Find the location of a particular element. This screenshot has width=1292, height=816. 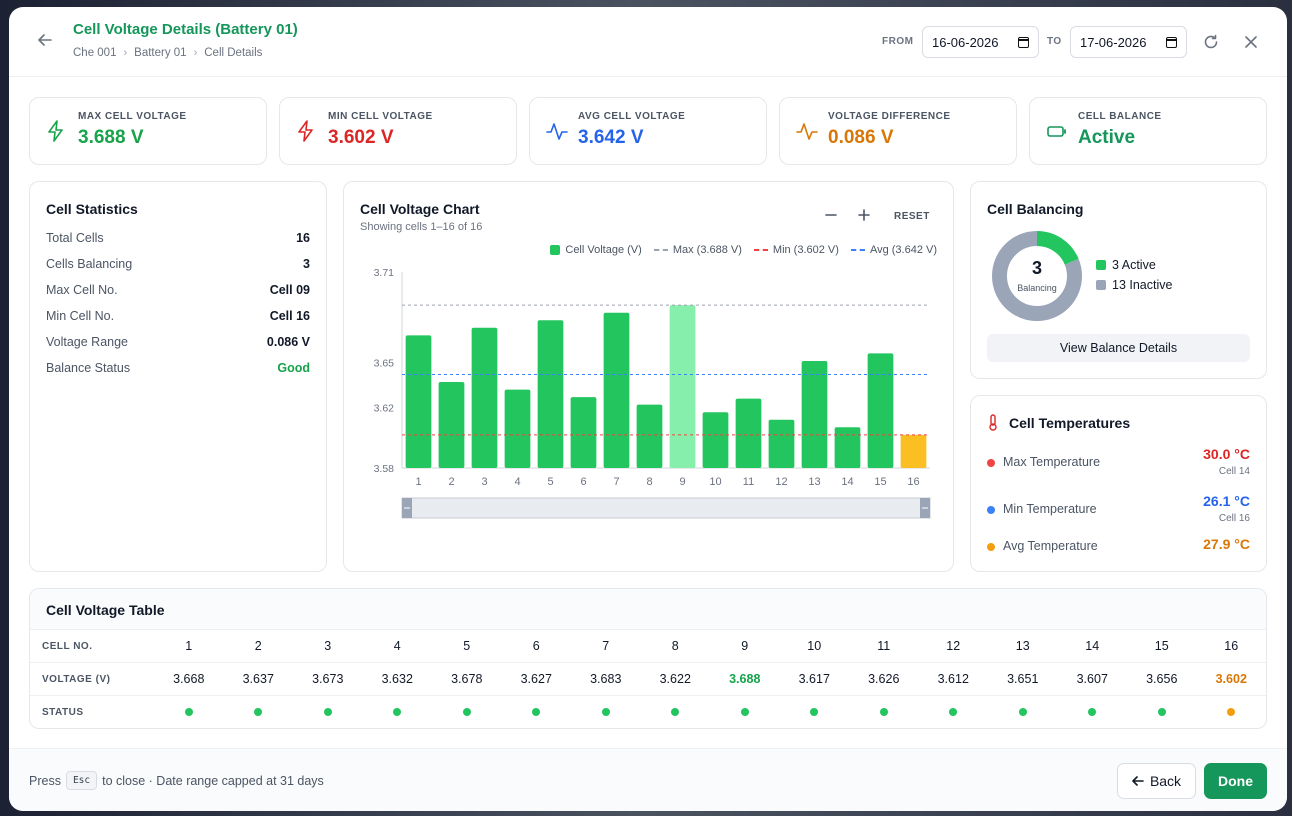

view-balance-details-button: View Balance Details is located at coordinates (1118, 348).